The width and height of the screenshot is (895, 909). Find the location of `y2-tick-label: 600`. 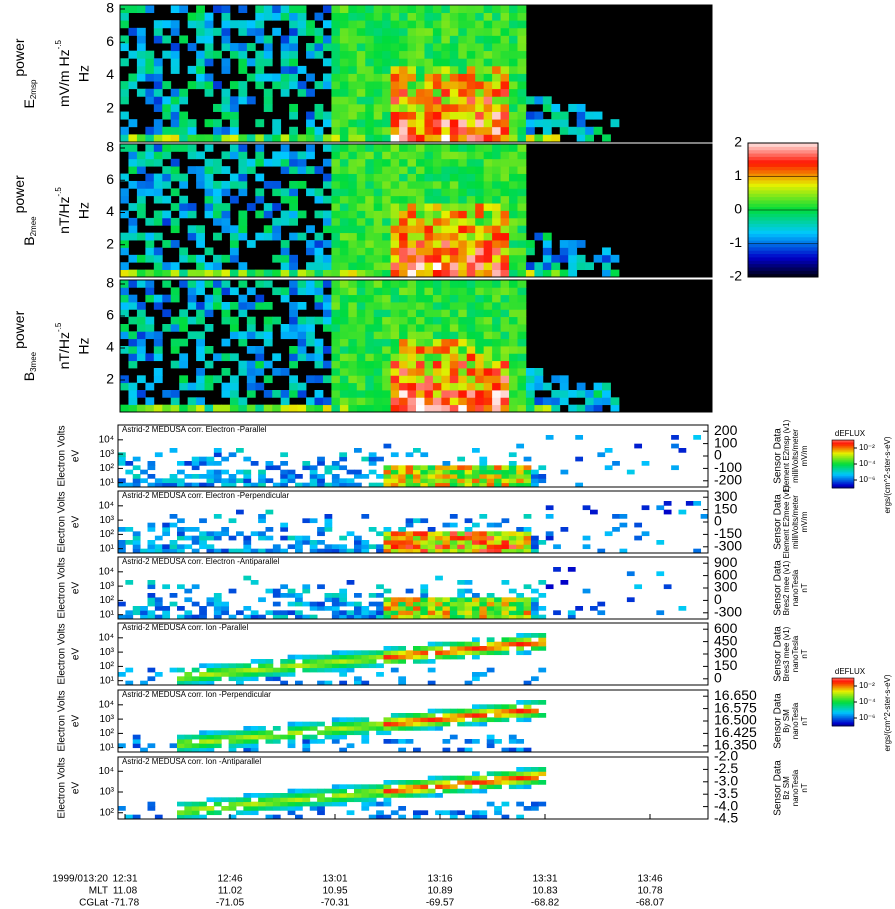

y2-tick-label: 600 is located at coordinates (726, 628).